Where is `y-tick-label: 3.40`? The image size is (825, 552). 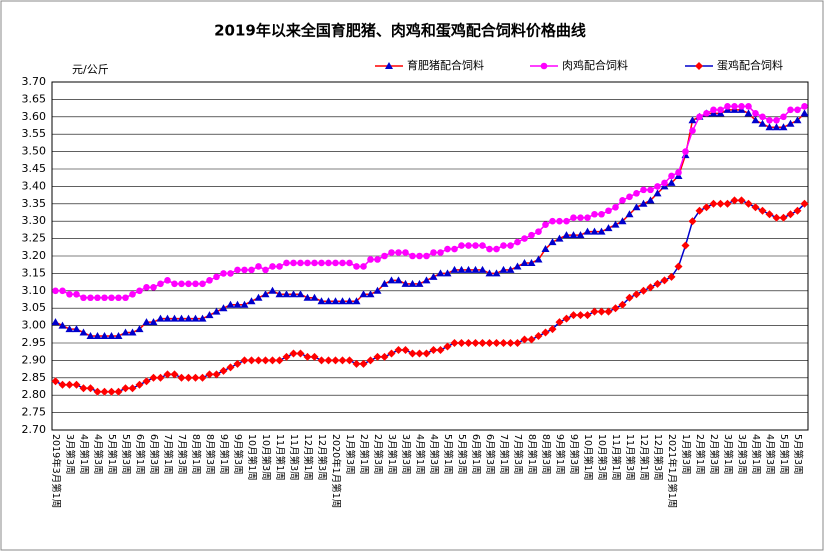
y-tick-label: 3.40 is located at coordinates (34, 185).